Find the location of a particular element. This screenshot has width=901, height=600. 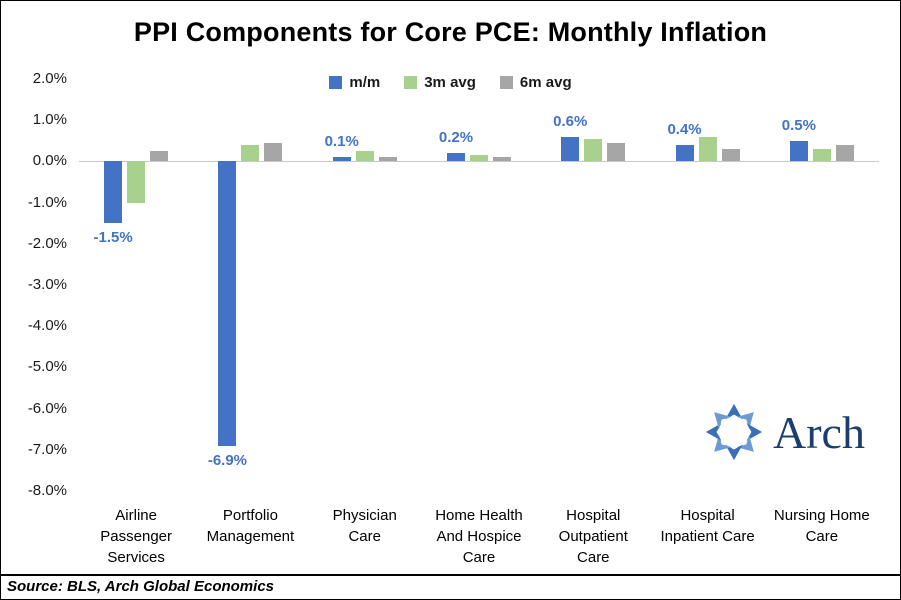

y-axis-tick: -1.0% is located at coordinates (47, 202).